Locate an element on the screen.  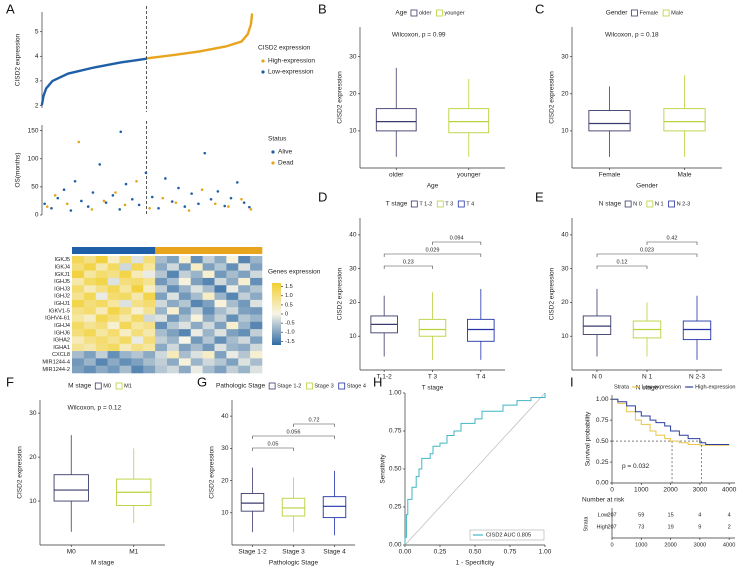
x-axis-label: Pathologic Stage is located at coordinates (294, 563).